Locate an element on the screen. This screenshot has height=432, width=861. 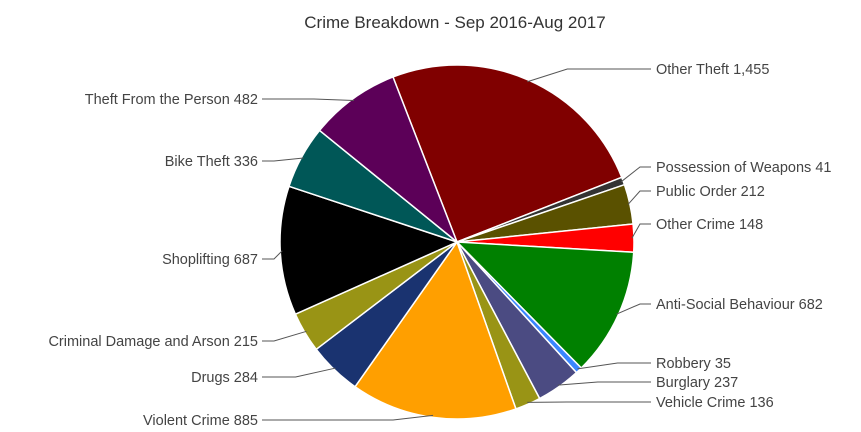
chart-title: Crime Breakdown - Sep 2016-Aug 2017 is located at coordinates (454, 22).